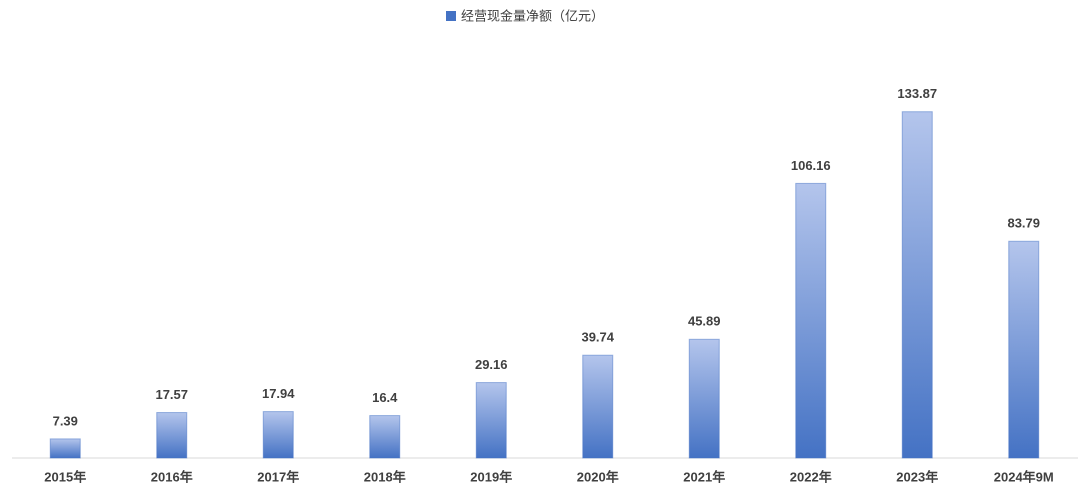 The width and height of the screenshot is (1080, 492). I want to click on legend-label: 经营现金量净额（亿元）, so click(532, 15).